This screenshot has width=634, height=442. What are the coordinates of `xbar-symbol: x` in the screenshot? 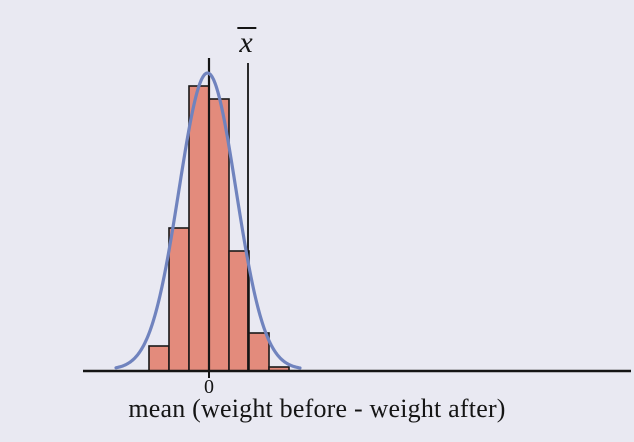 It's located at (247, 42).